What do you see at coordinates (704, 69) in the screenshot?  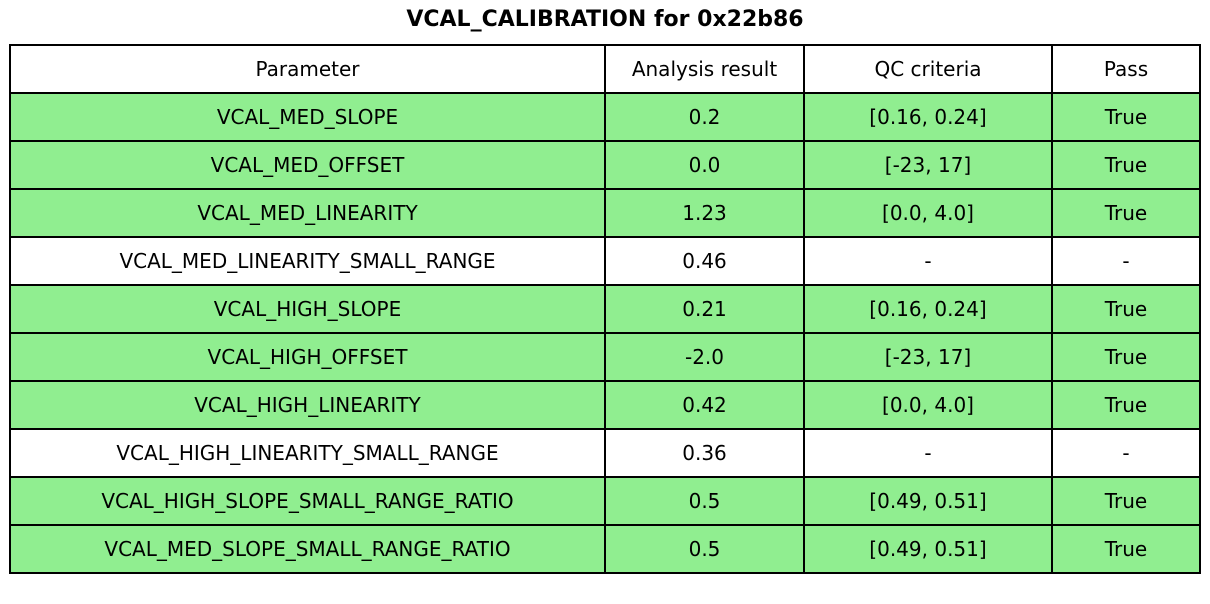 I see `column-header-analysis-result: Analysis result` at bounding box center [704, 69].